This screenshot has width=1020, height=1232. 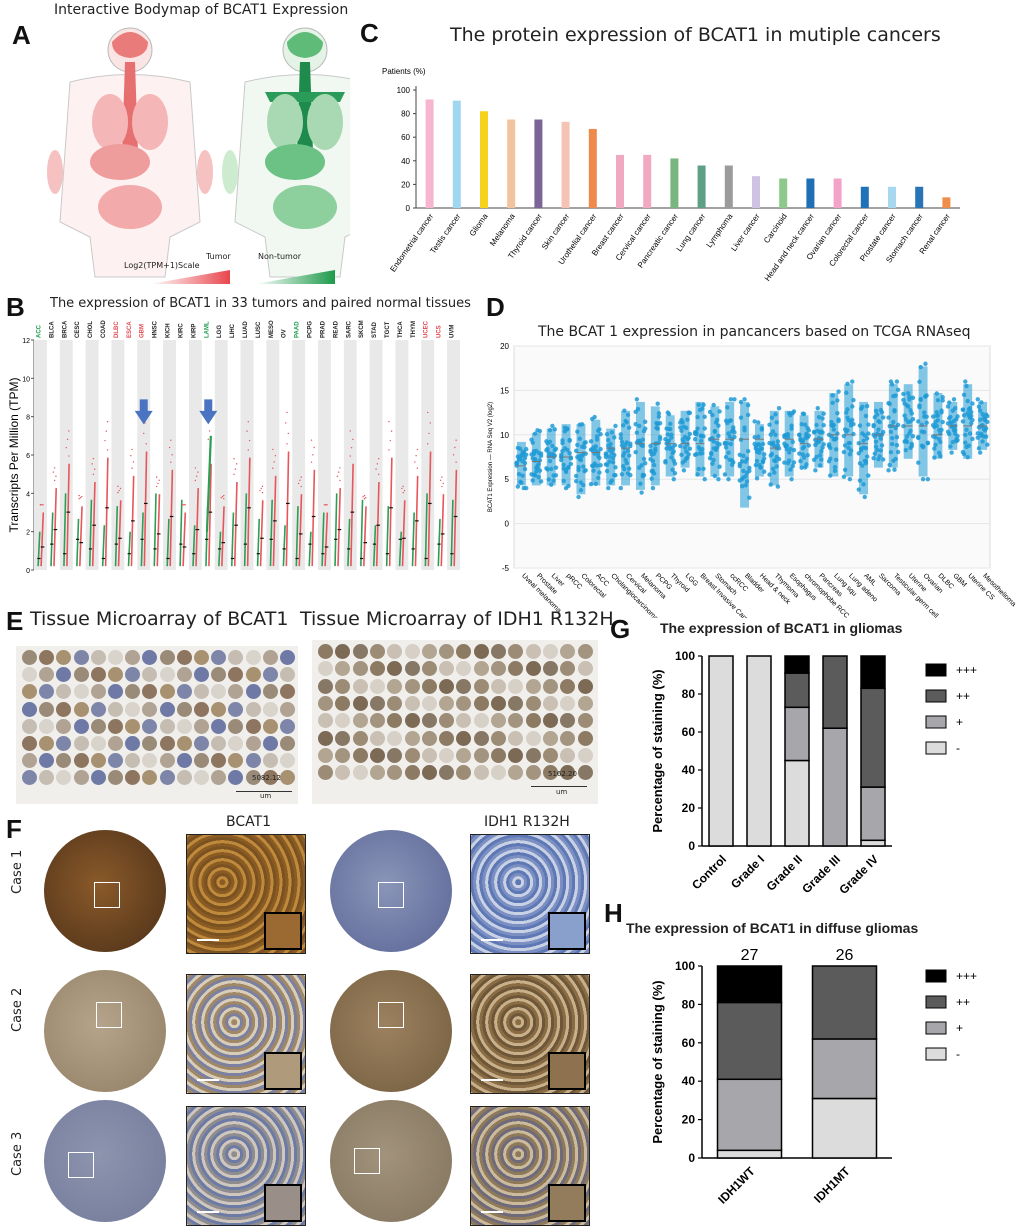 I want to click on cancer-label: LGG, so click(x=220, y=331).